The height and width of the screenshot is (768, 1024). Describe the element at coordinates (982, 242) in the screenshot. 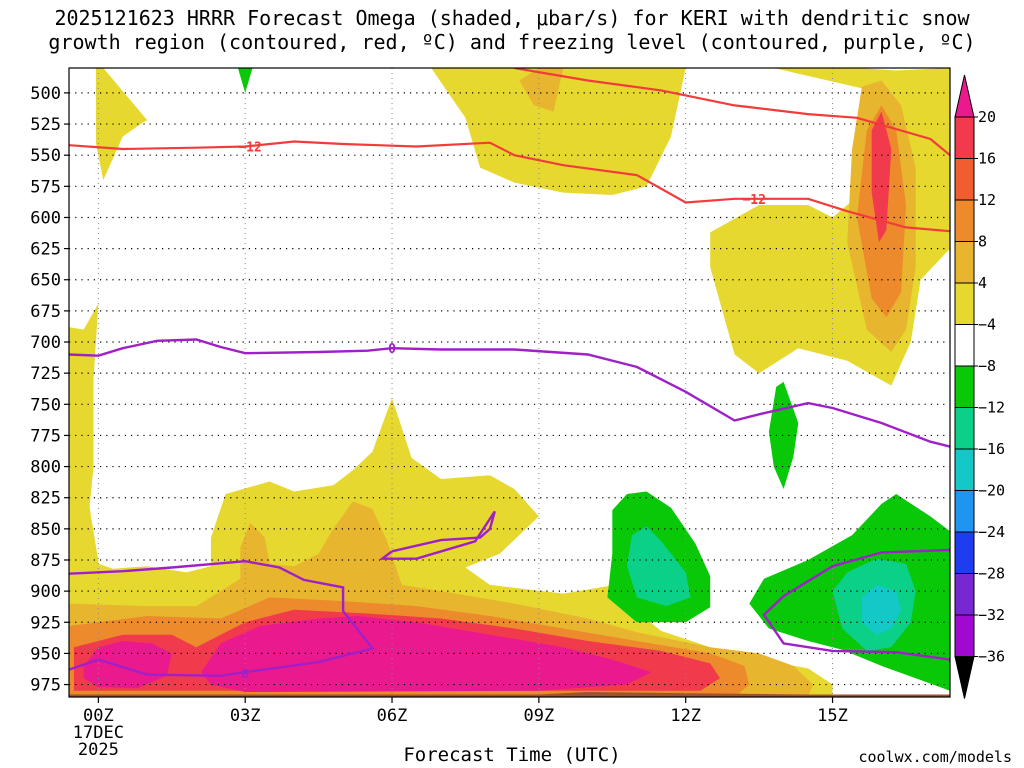

I see `colorbar-label-3: 8` at that location.